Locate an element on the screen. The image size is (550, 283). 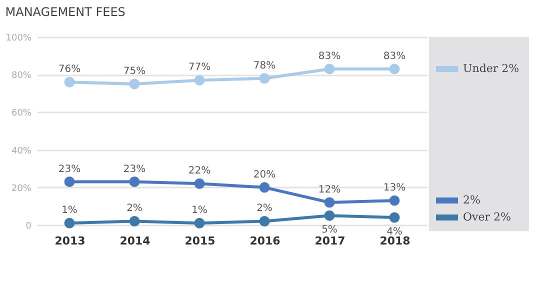
data-label: 20% is located at coordinates (264, 174).